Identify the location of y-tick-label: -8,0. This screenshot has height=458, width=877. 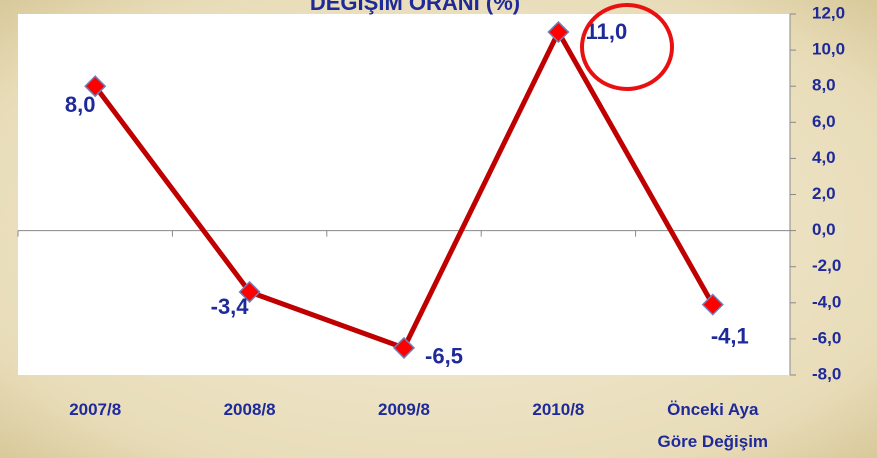
(826, 373).